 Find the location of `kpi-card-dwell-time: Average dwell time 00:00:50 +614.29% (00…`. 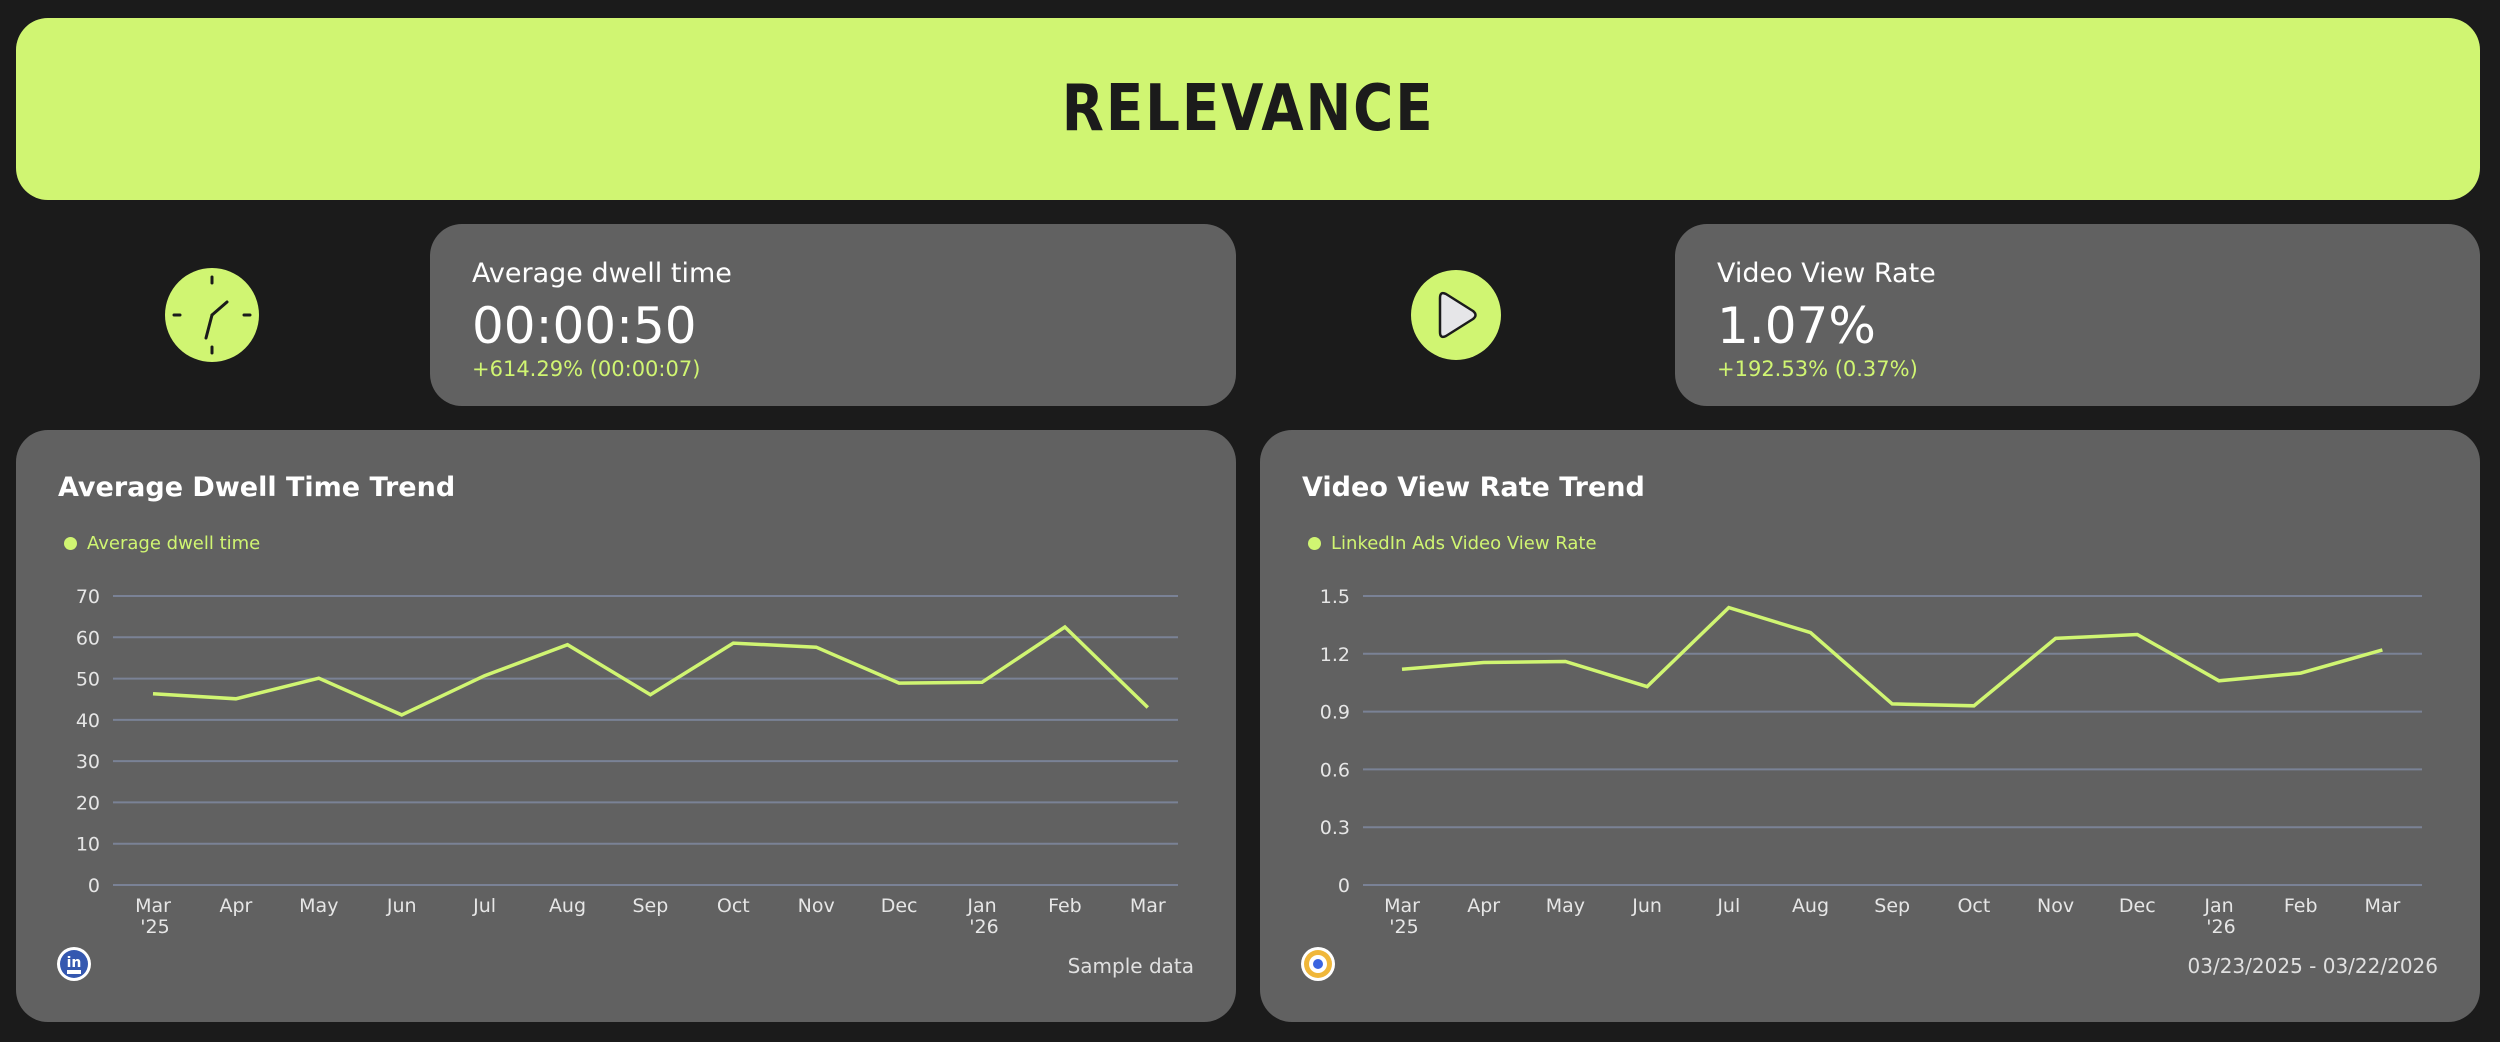

kpi-card-dwell-time: Average dwell time 00:00:50 +614.29% (00… is located at coordinates (833, 315).